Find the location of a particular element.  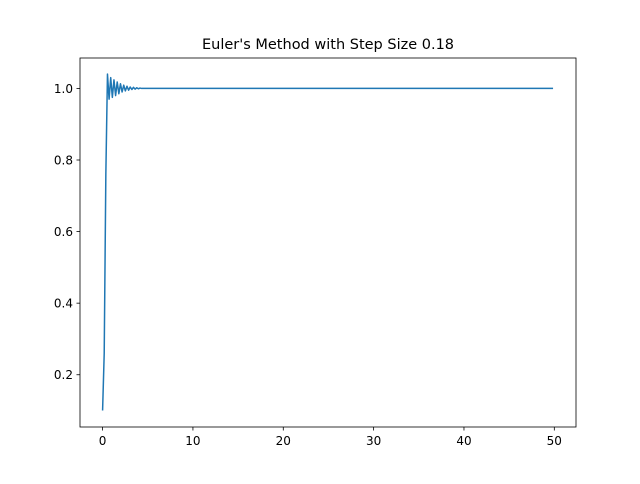

y-tick-label: 0.8 is located at coordinates (63, 161).